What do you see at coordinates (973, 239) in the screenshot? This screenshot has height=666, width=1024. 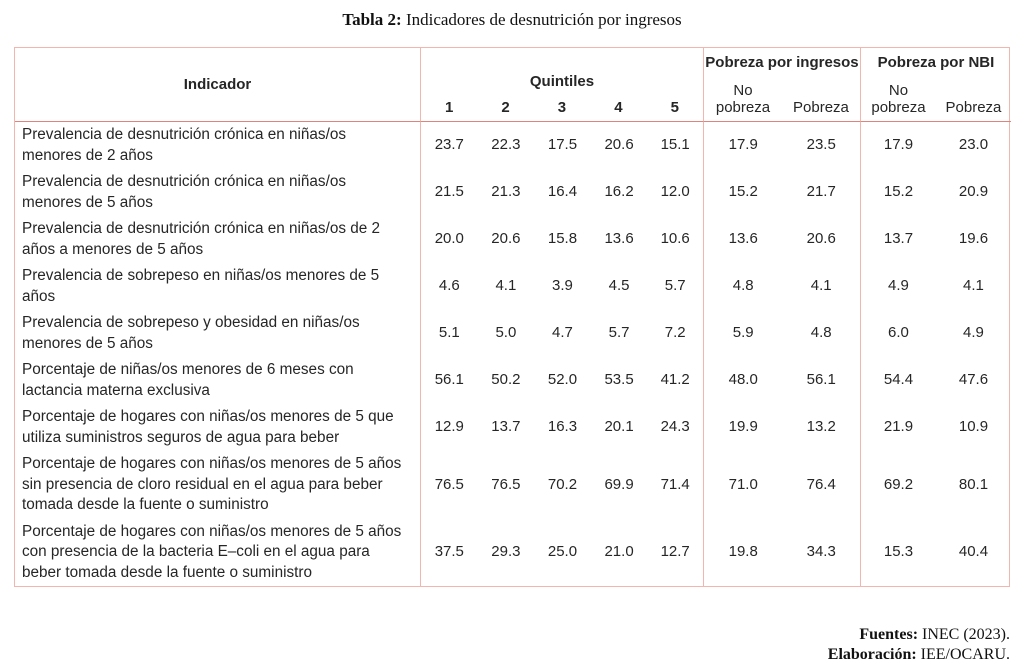 I see `nbi-value: 19.6` at bounding box center [973, 239].